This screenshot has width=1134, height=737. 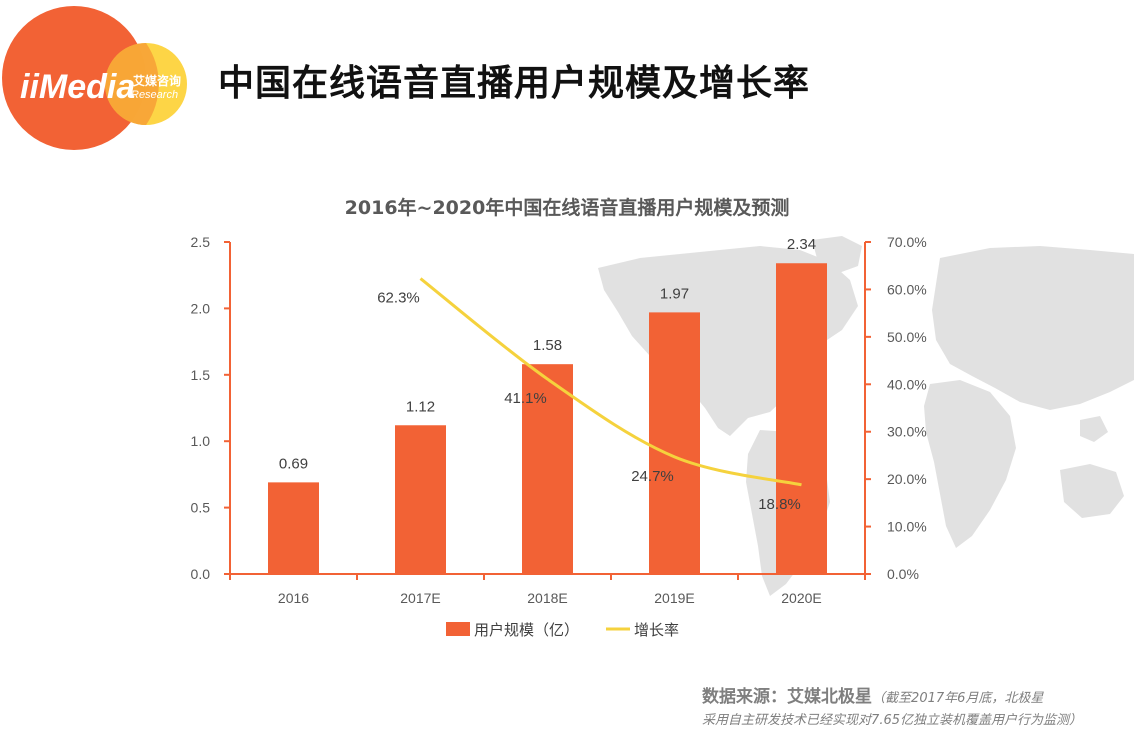 What do you see at coordinates (201, 508) in the screenshot?
I see `y-left-tick-label: 0.5` at bounding box center [201, 508].